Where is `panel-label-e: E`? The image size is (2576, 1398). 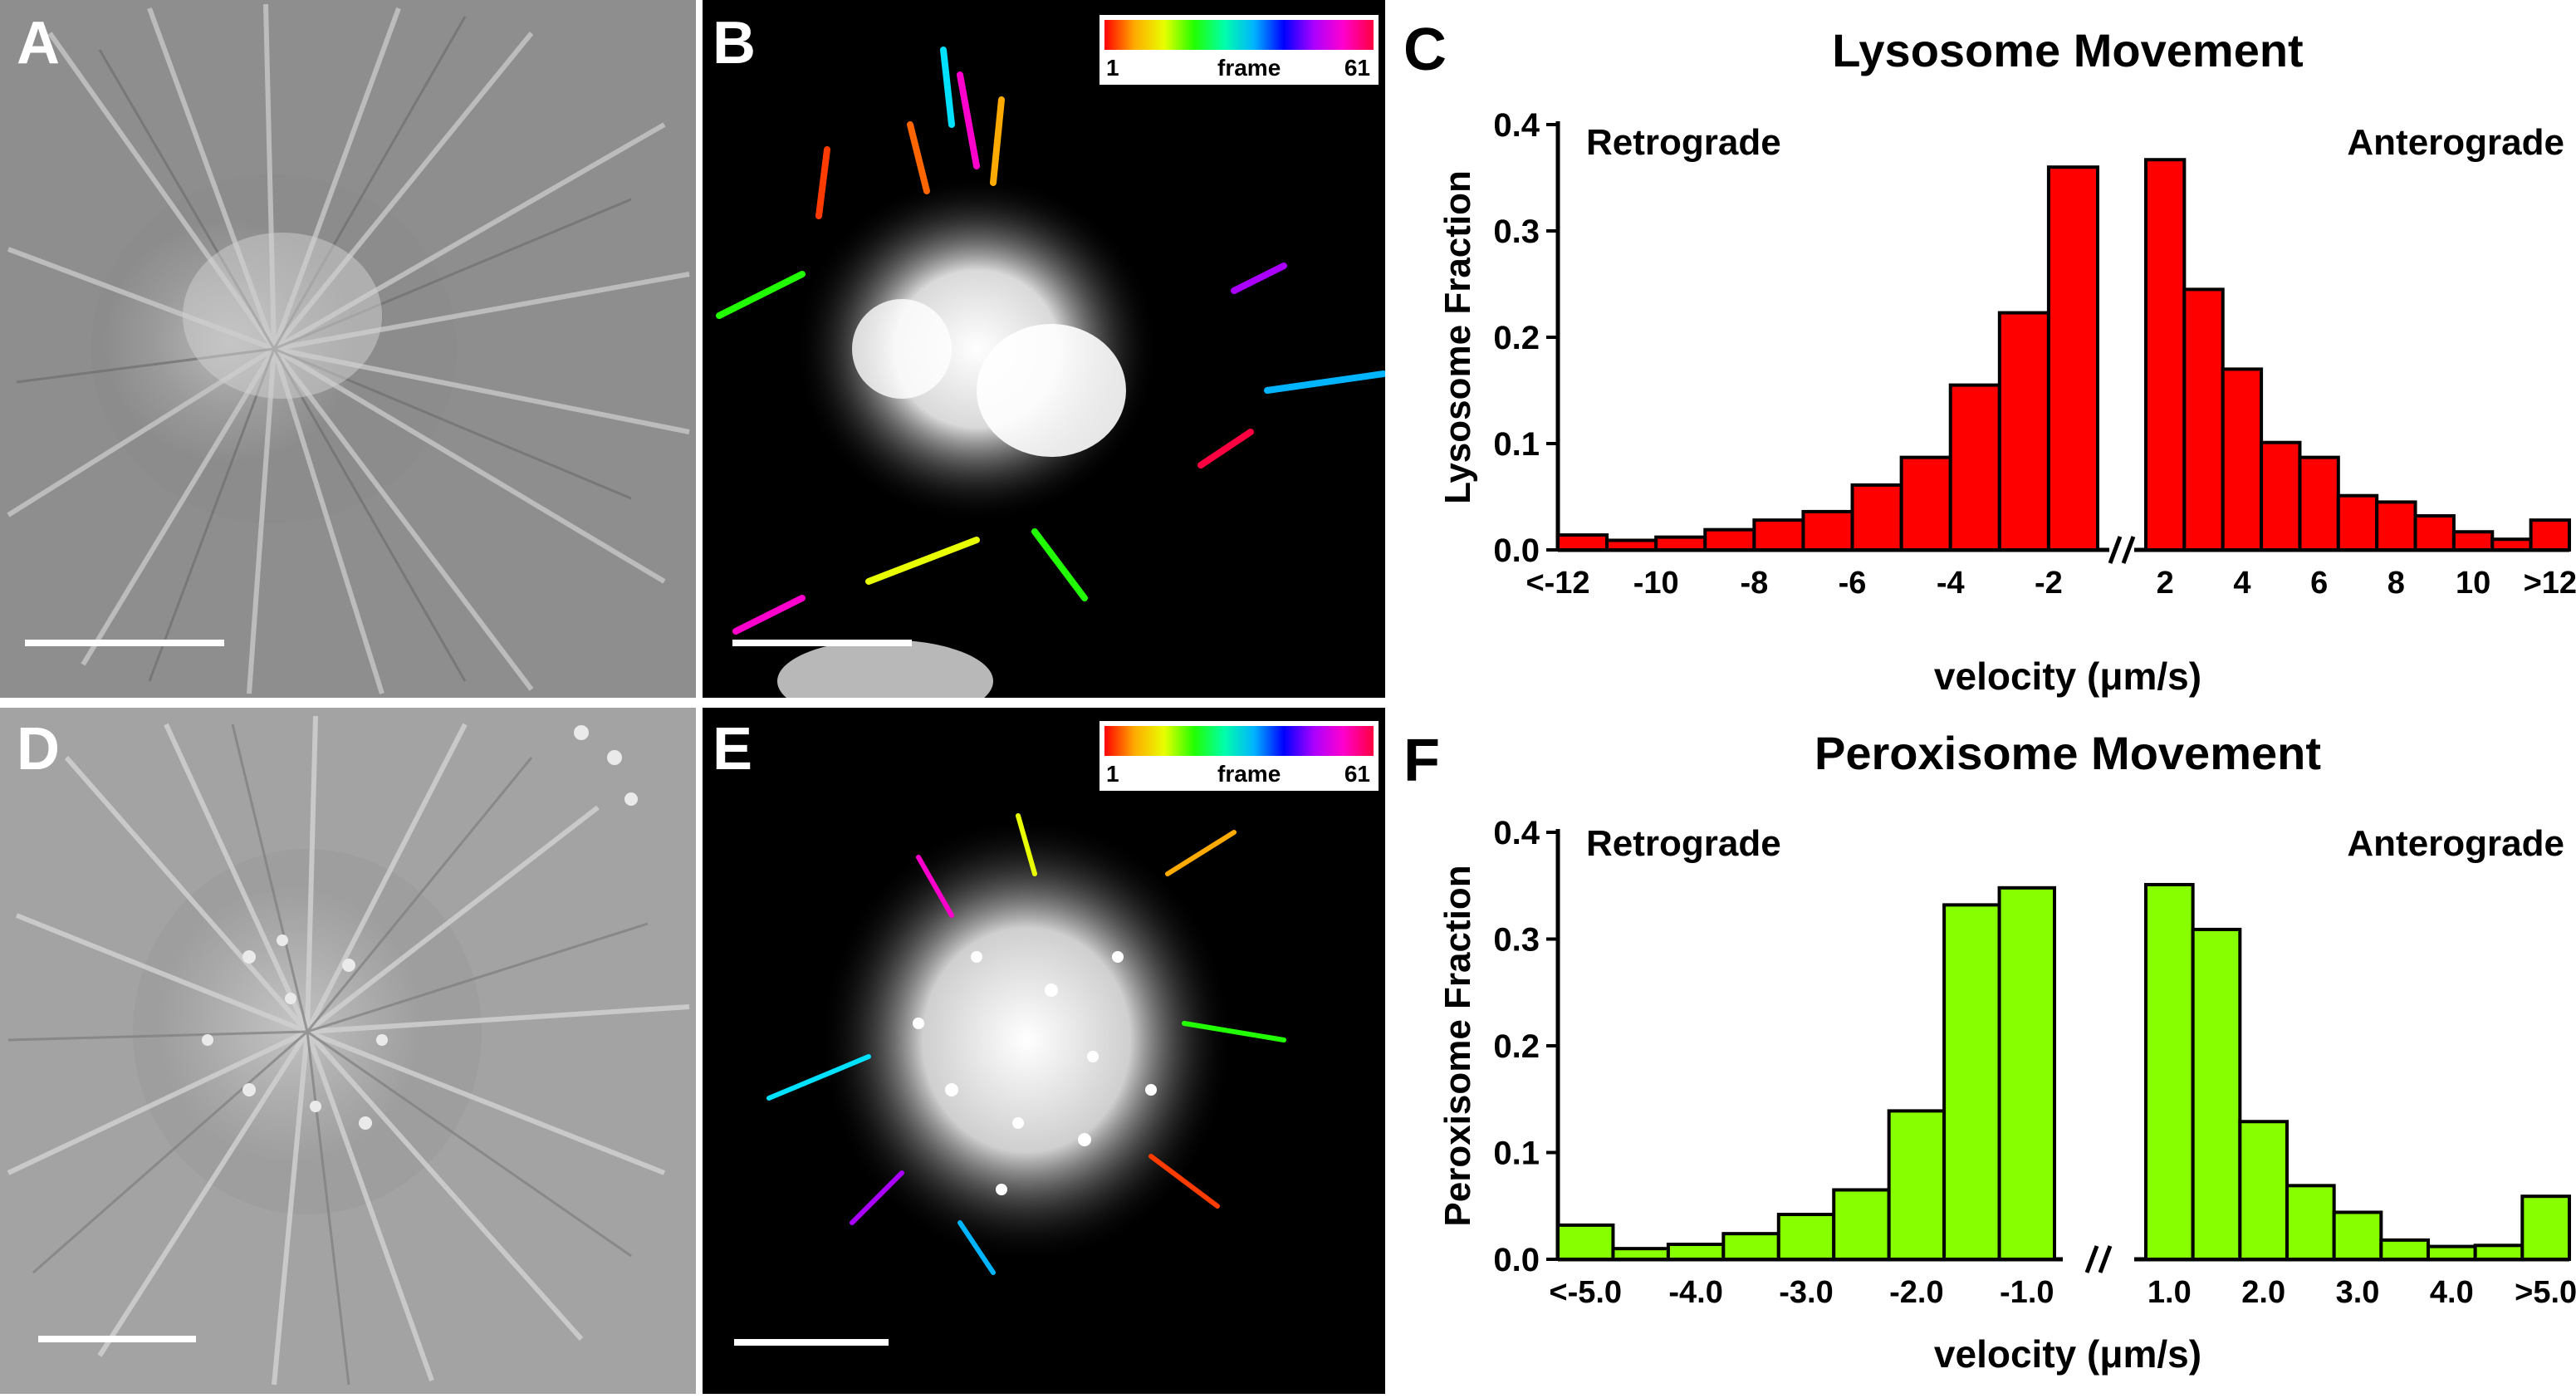
panel-label-e: E is located at coordinates (733, 749).